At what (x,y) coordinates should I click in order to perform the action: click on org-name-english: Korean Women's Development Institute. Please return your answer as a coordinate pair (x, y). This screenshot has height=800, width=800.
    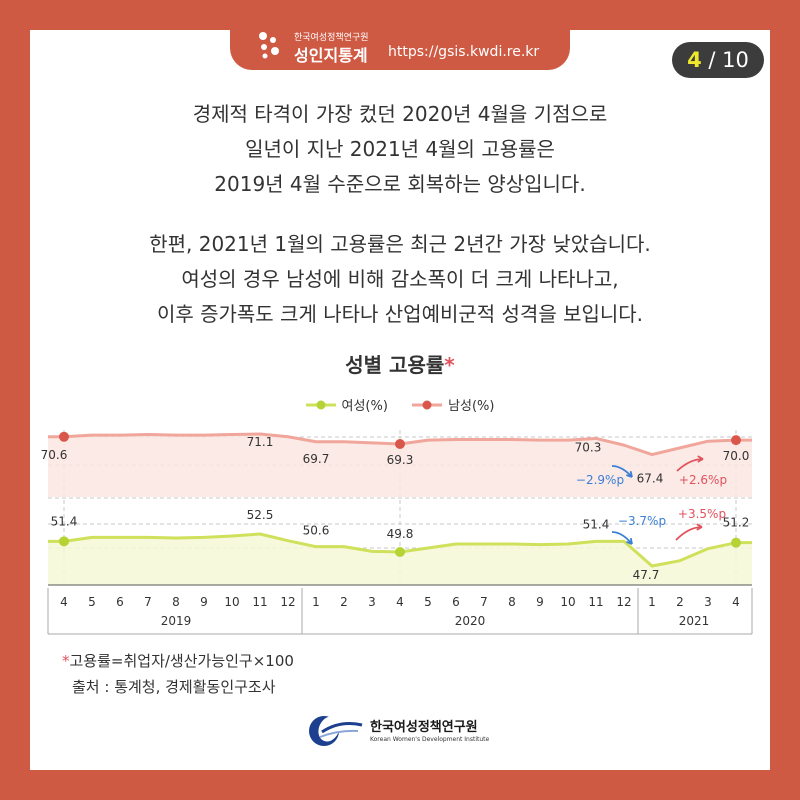
    Looking at the image, I should click on (430, 739).